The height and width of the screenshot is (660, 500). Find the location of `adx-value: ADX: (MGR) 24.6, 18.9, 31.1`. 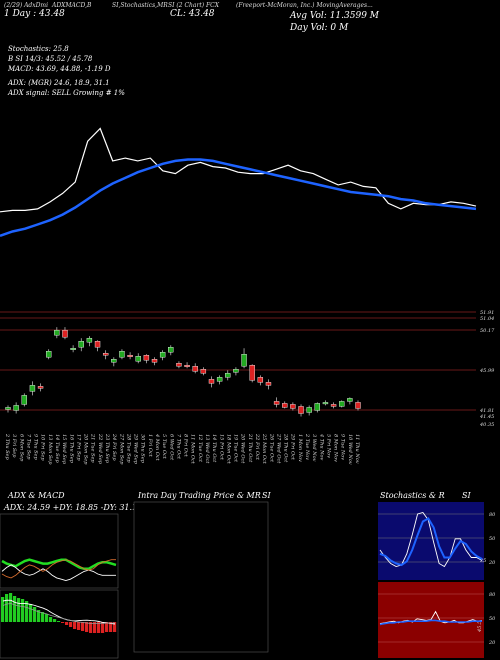

adx-value: ADX: (MGR) 24.6, 18.9, 31.1 is located at coordinates (59, 83).